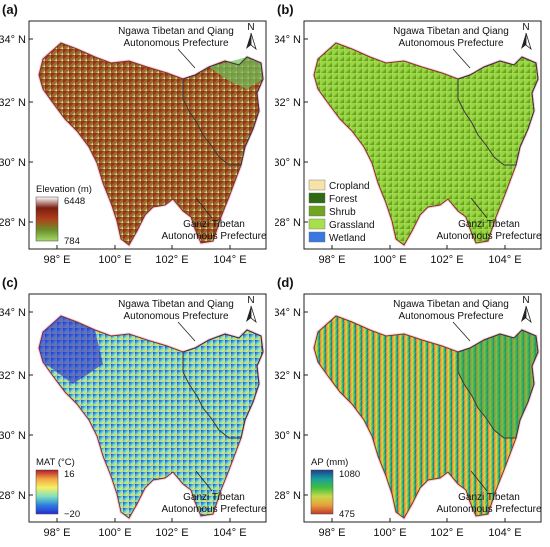  Describe the element at coordinates (329, 462) in the screenshot. I see `legend-title: AP (mm)` at that location.